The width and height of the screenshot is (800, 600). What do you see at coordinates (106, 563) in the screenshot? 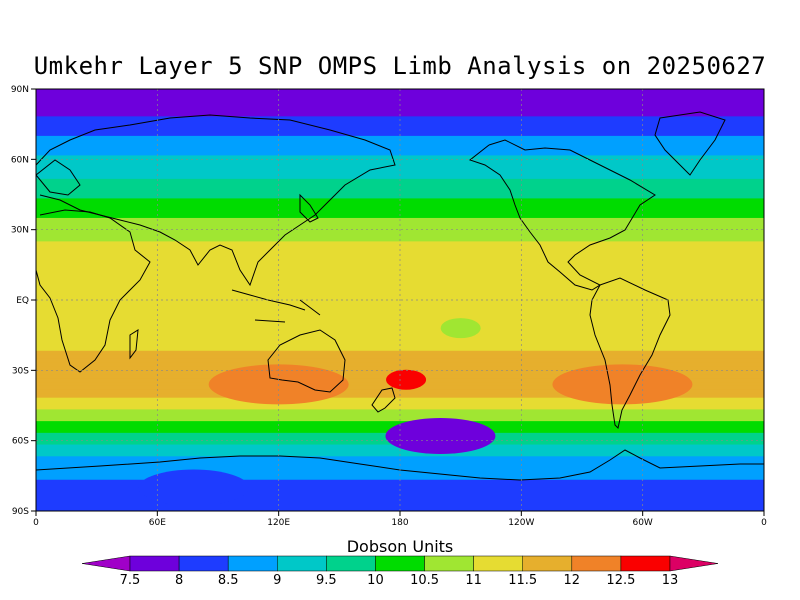
I see `colorbar-min-arrow` at bounding box center [106, 563].